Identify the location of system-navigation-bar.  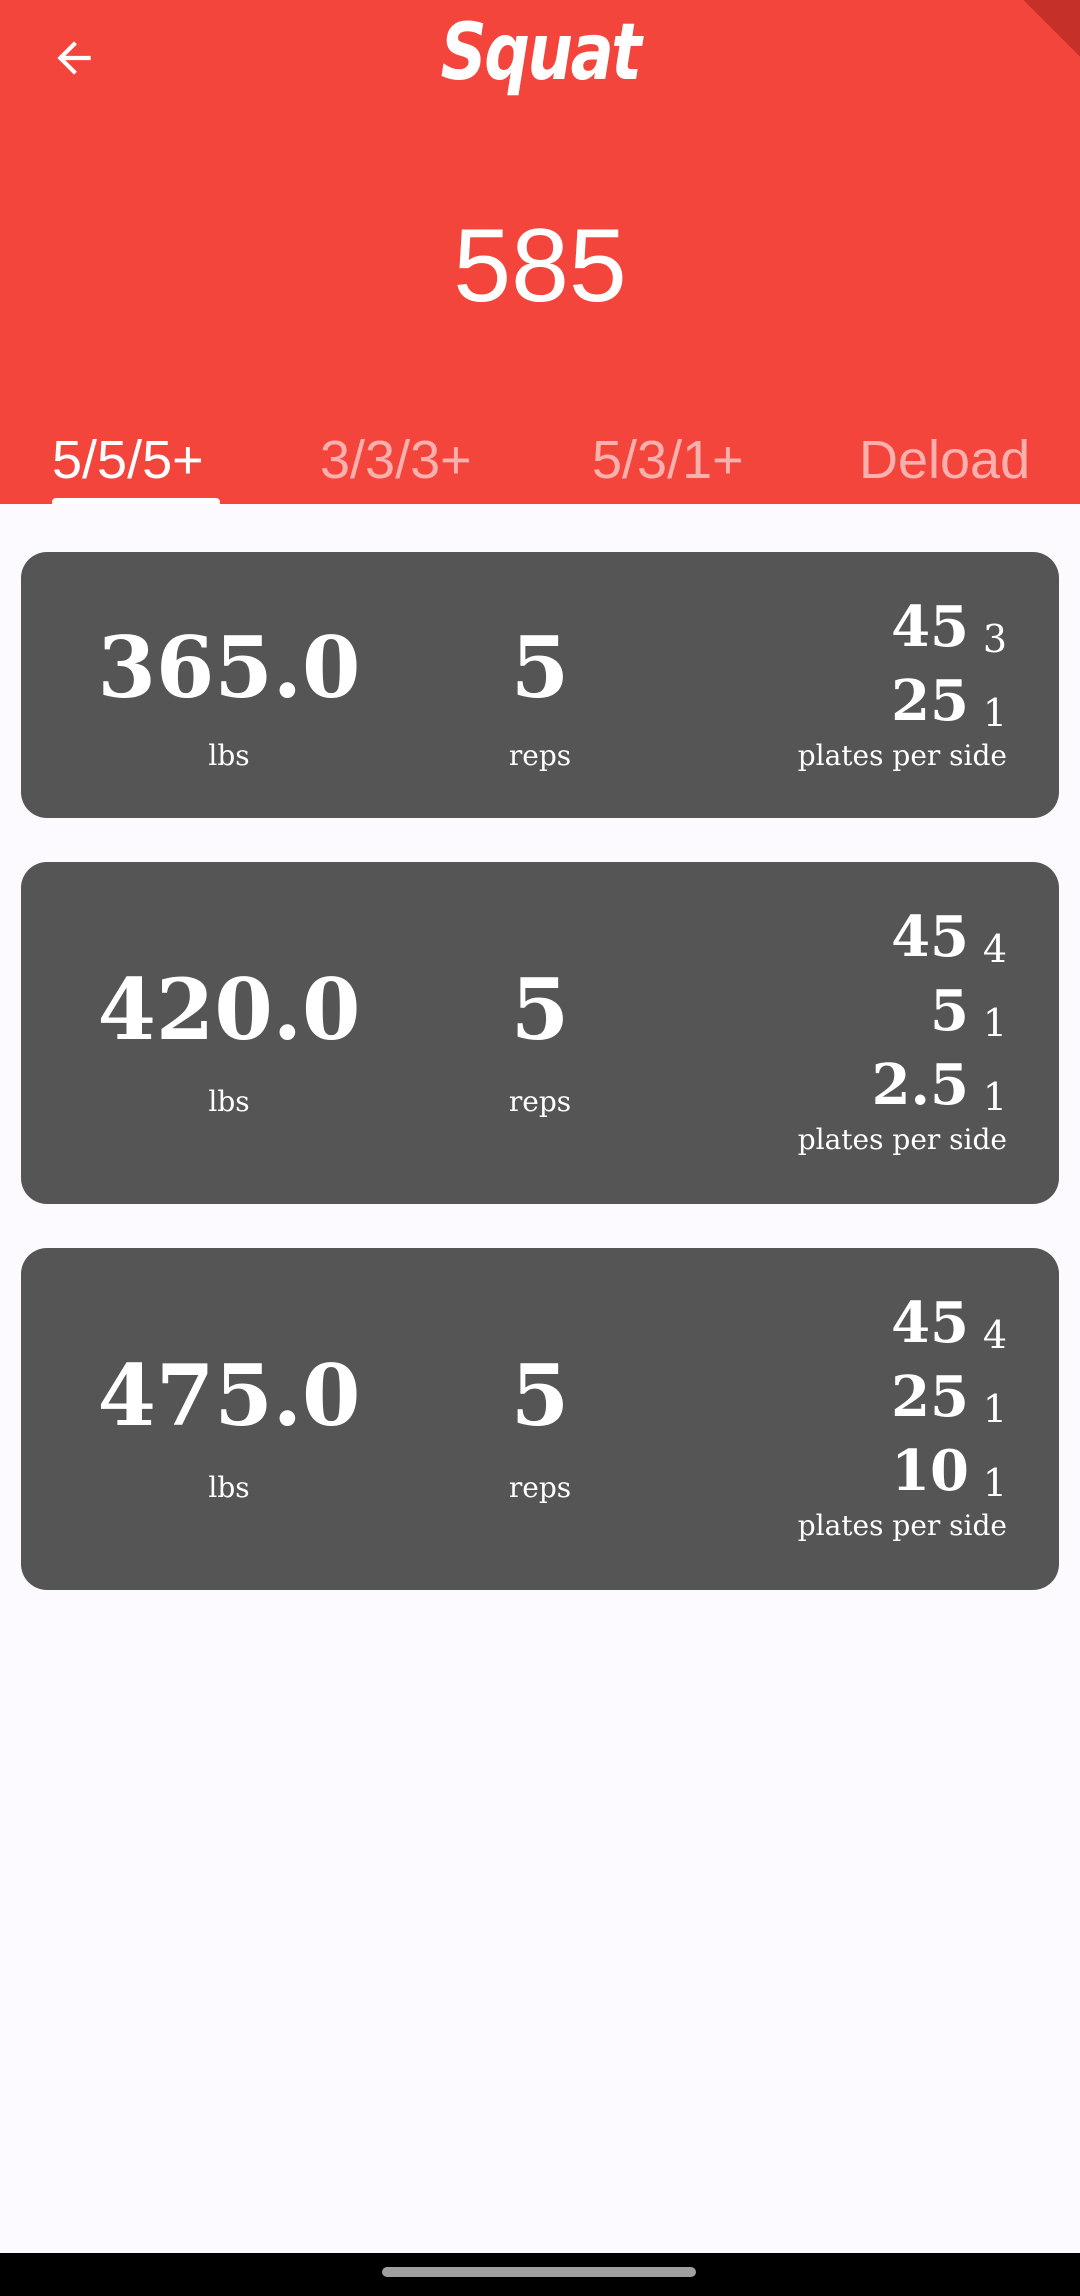
(540, 2274).